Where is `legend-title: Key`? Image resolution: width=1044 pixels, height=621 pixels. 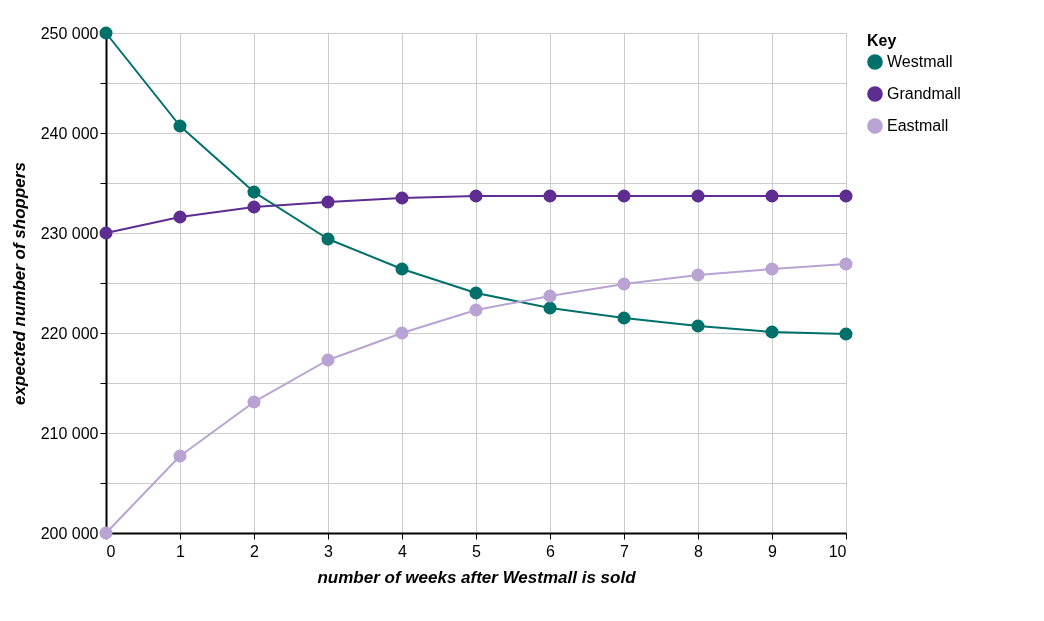
legend-title: Key is located at coordinates (882, 40).